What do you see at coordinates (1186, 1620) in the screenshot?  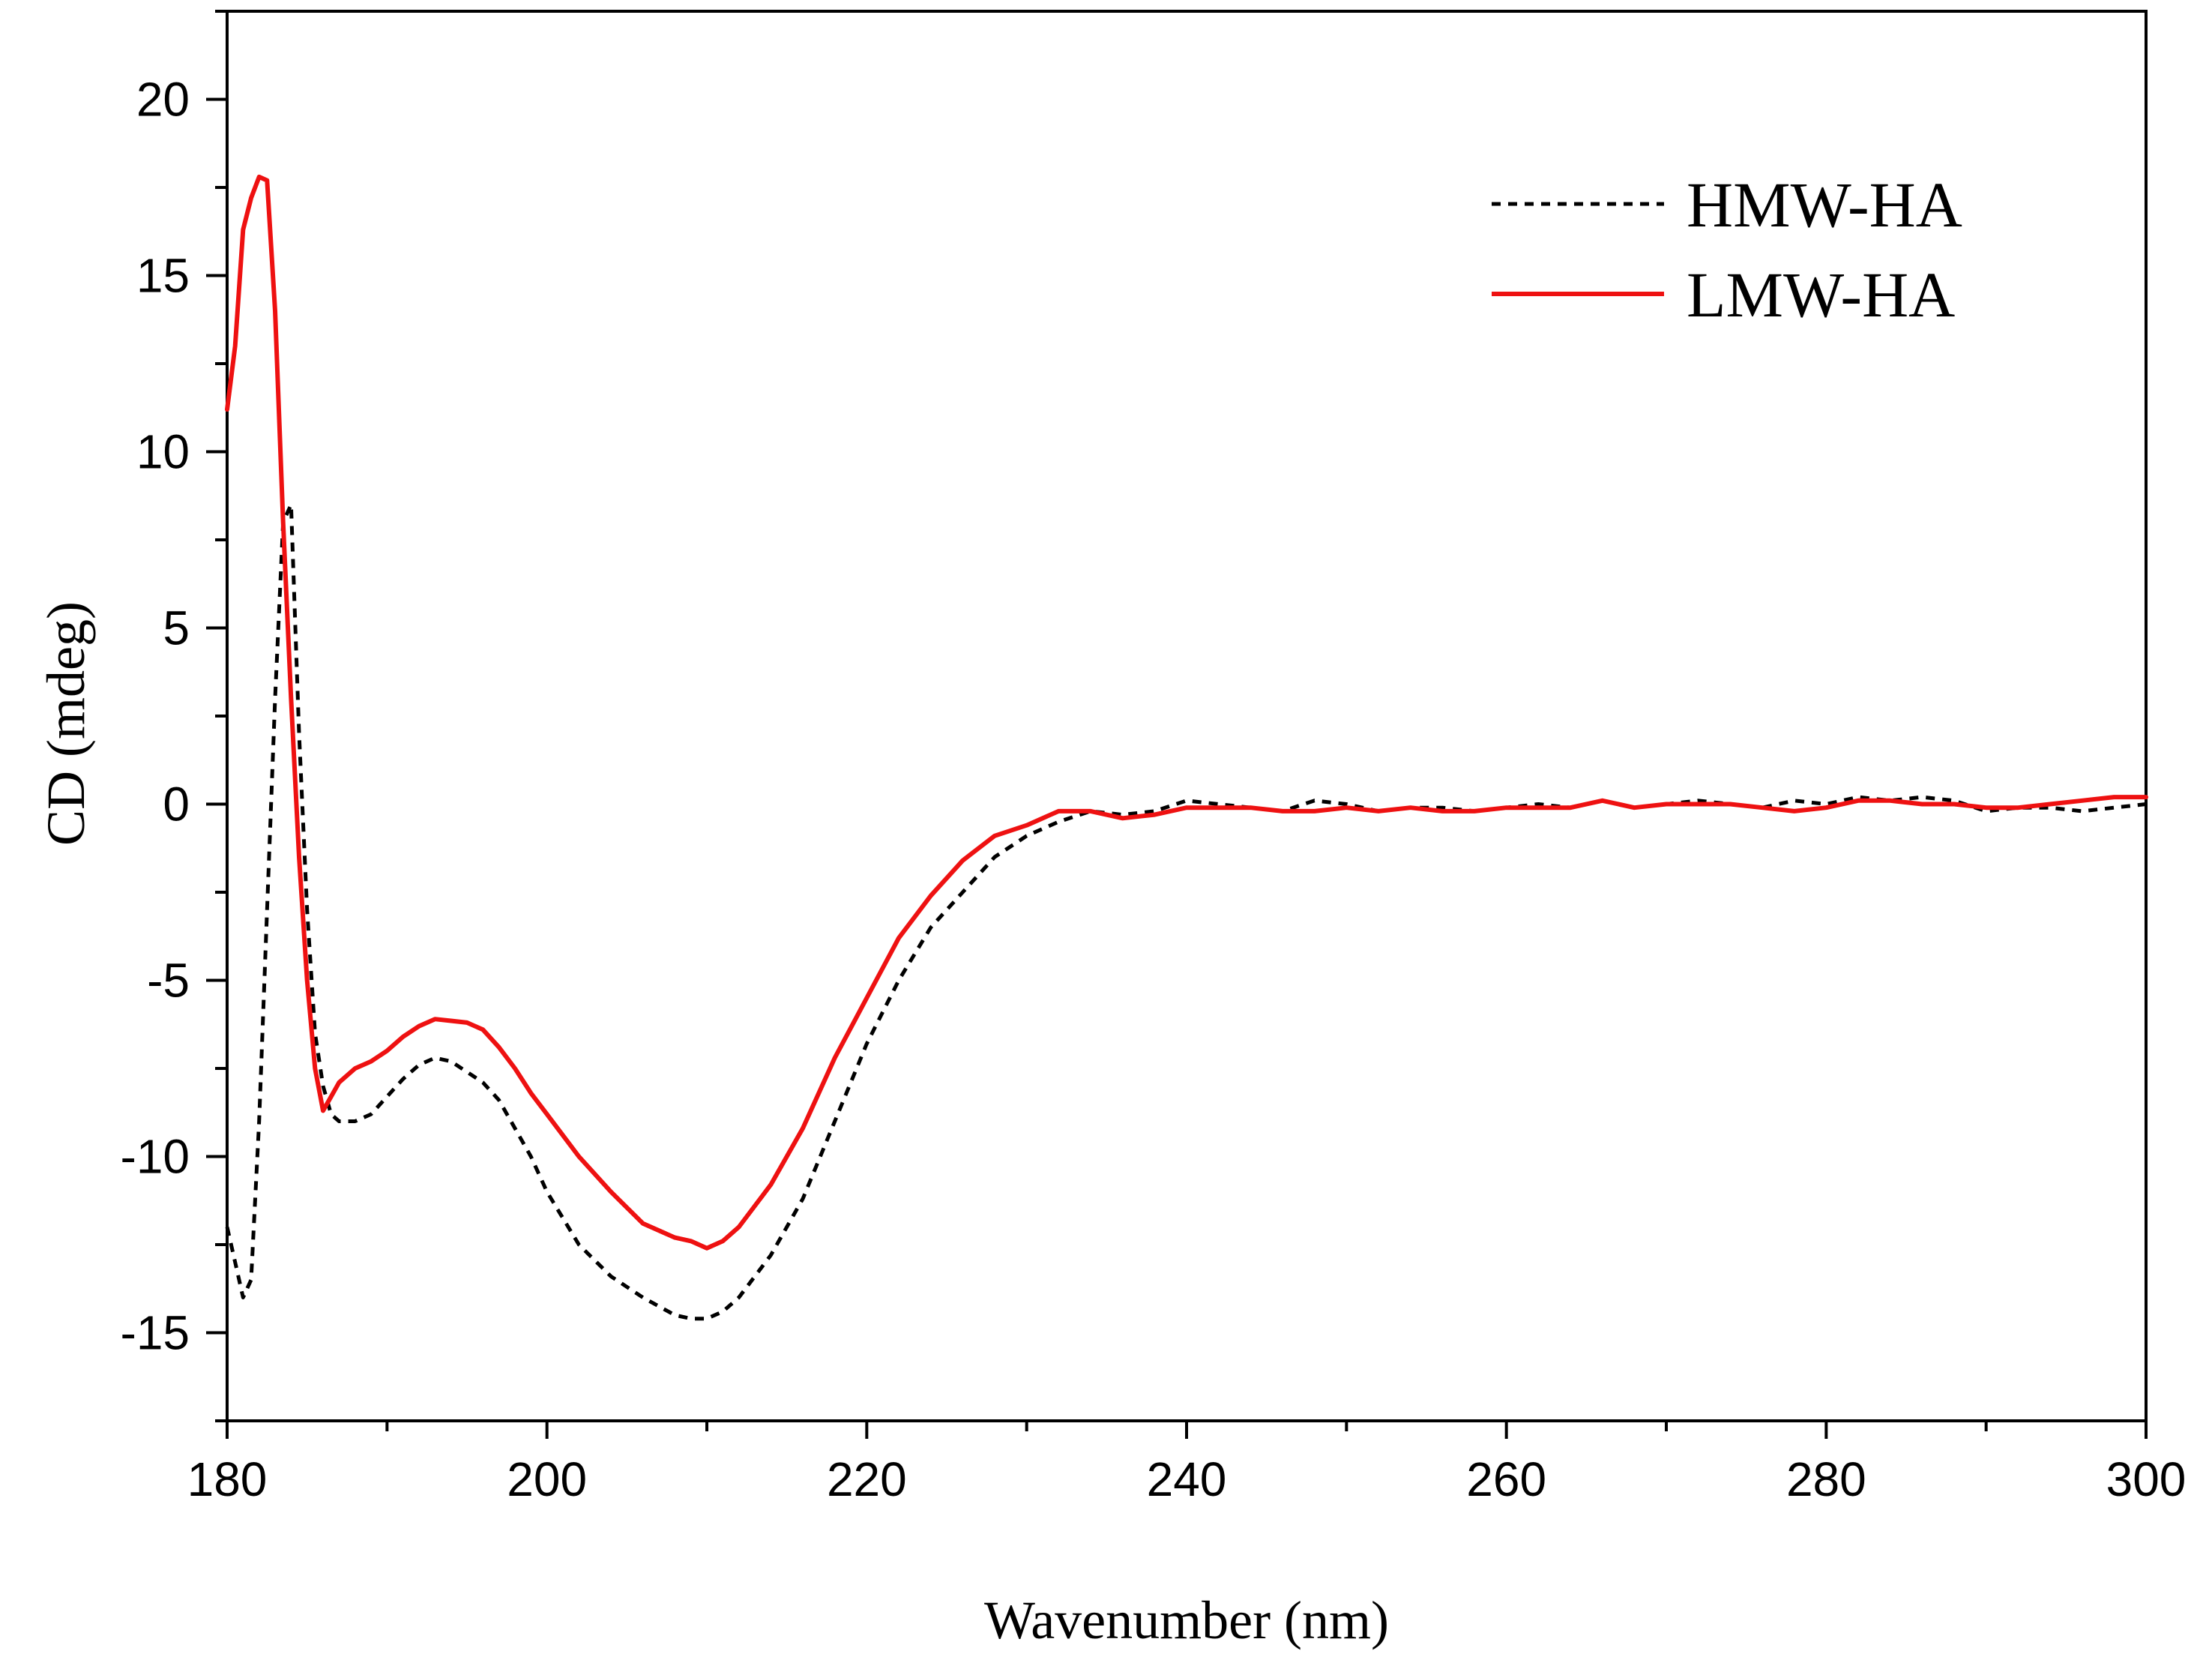 I see `x-axis-title: Wavenumber (nm)` at bounding box center [1186, 1620].